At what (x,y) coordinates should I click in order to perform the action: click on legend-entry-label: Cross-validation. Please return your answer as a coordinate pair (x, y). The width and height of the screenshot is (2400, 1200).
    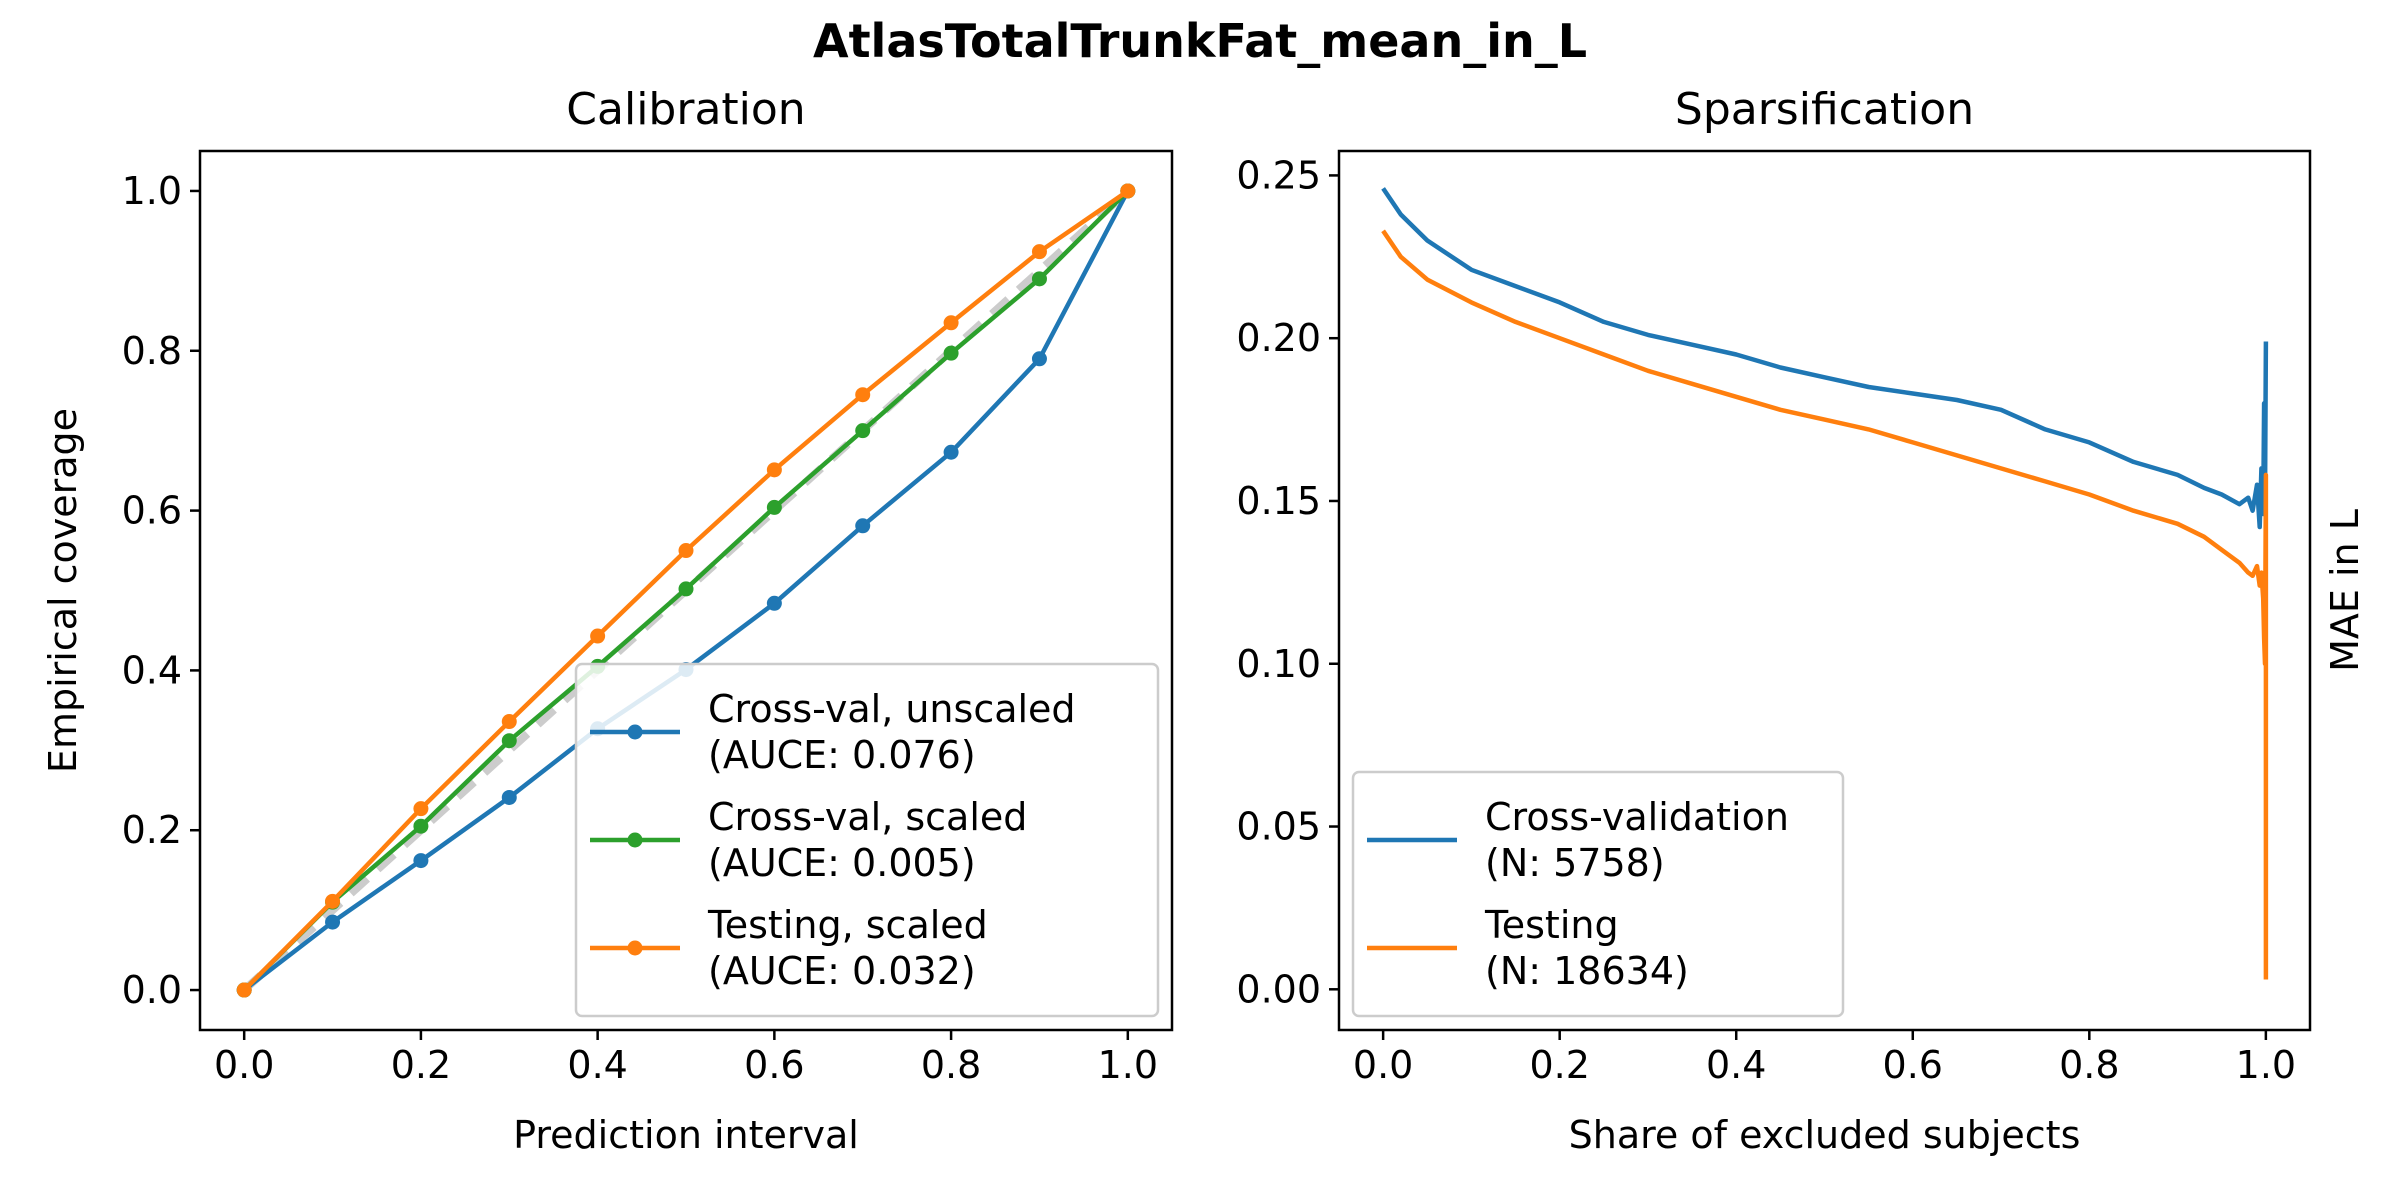
    Looking at the image, I should click on (1637, 817).